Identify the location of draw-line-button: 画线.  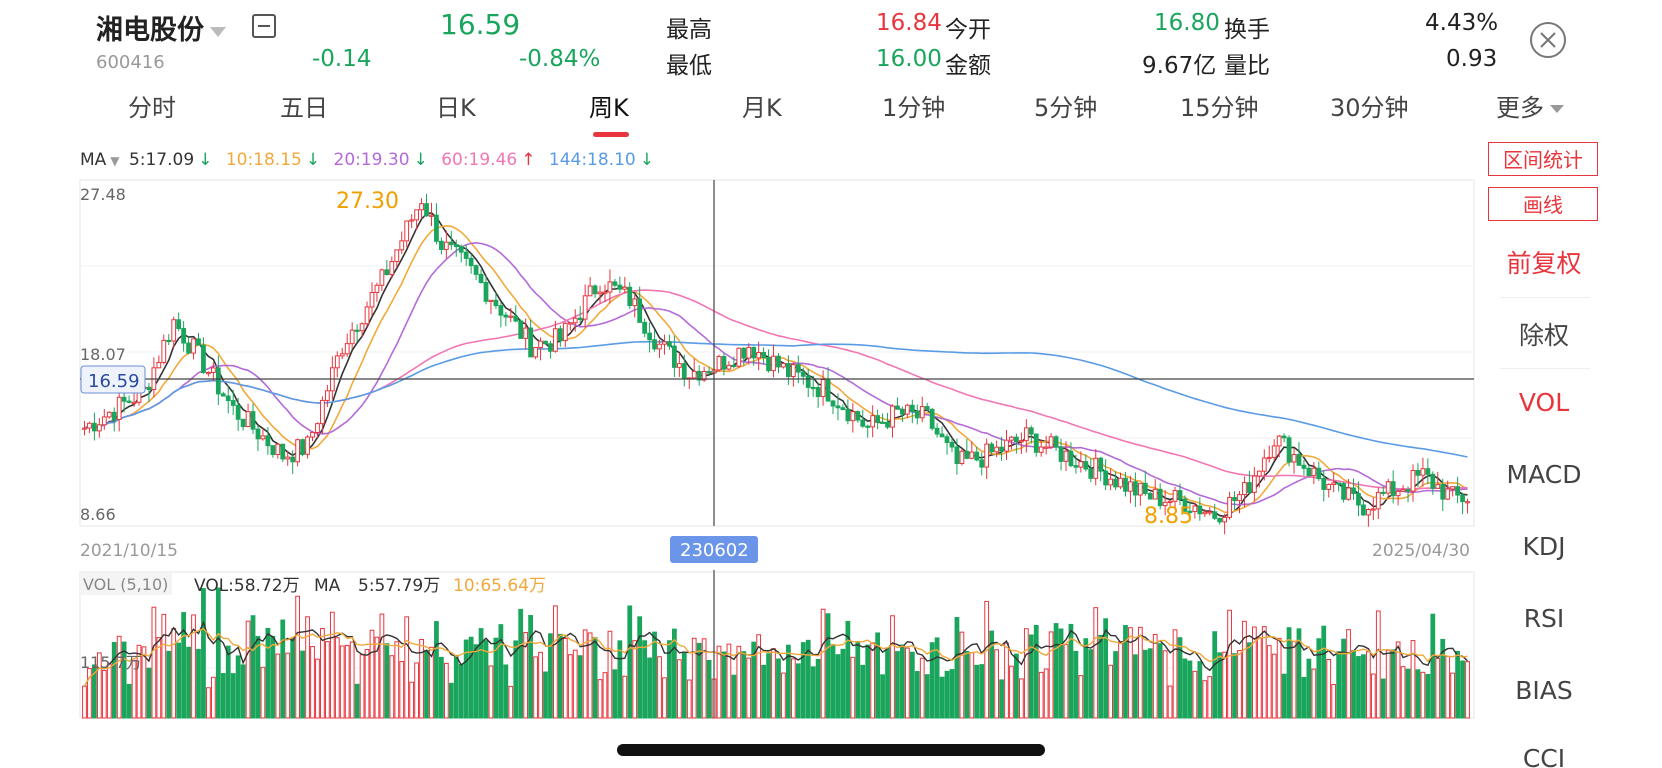
(1543, 204).